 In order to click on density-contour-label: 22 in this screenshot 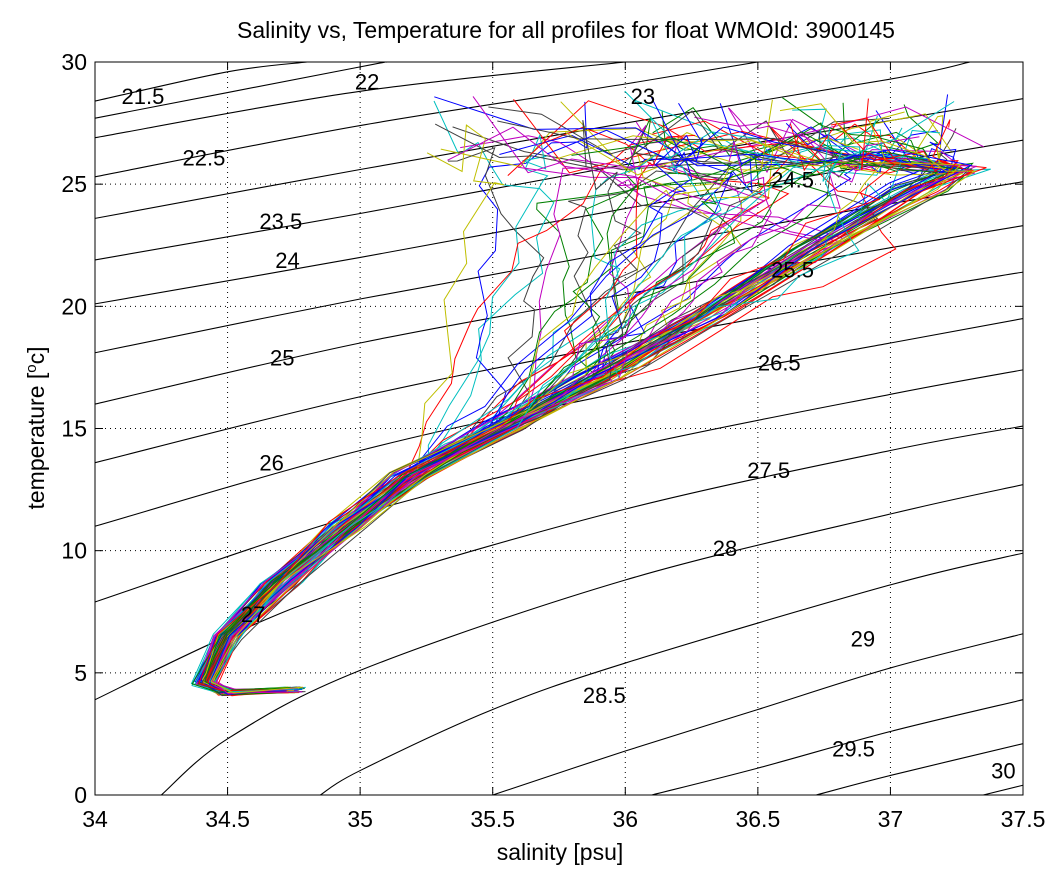, I will do `click(367, 82)`.